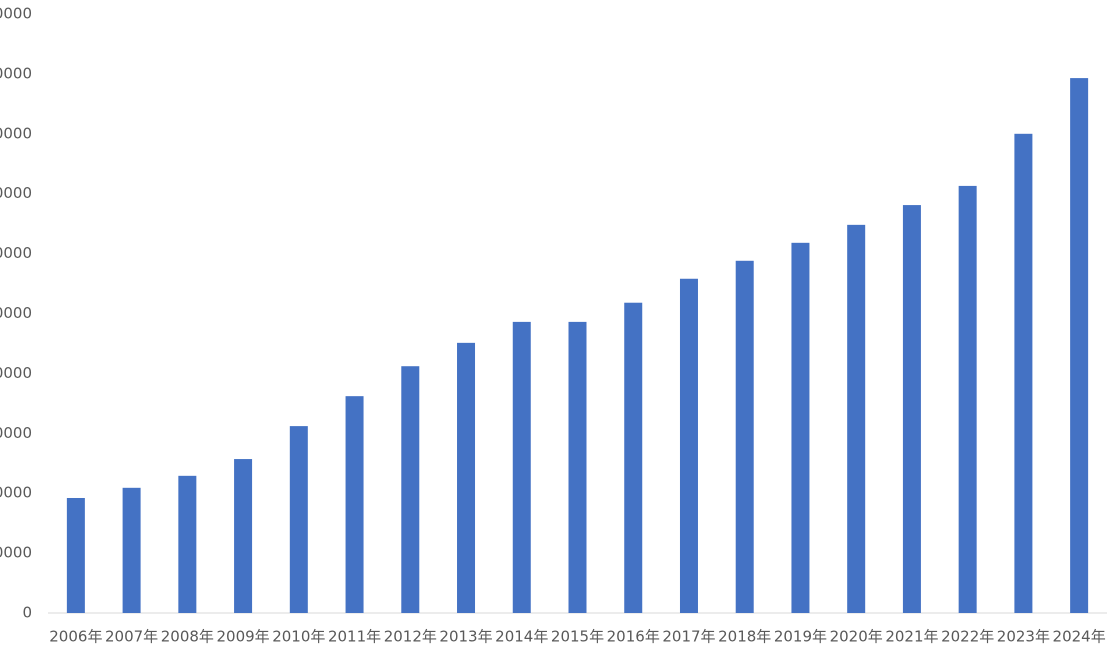 The height and width of the screenshot is (654, 1115). I want to click on y-tick-label: 50000, so click(16, 313).